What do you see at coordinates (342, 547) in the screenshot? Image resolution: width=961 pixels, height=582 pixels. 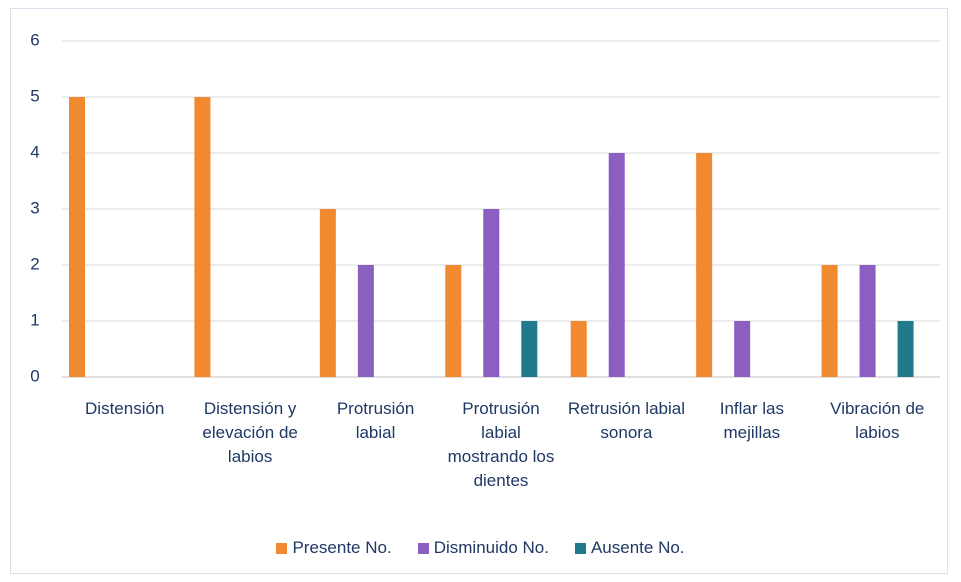 I see `legend-label: Presente No.` at bounding box center [342, 547].